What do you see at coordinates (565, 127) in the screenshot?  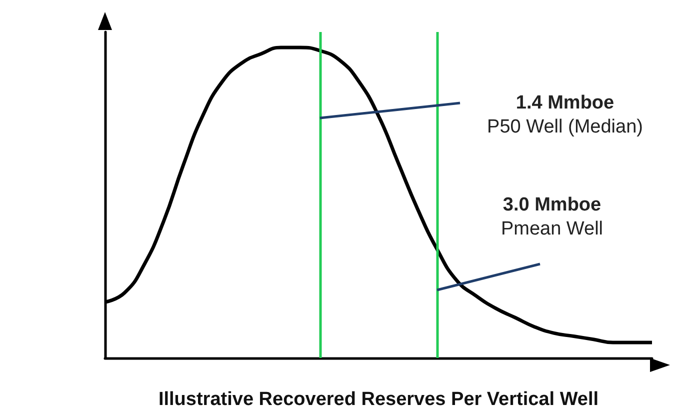 I see `annotation: P50 Well (Median)` at bounding box center [565, 127].